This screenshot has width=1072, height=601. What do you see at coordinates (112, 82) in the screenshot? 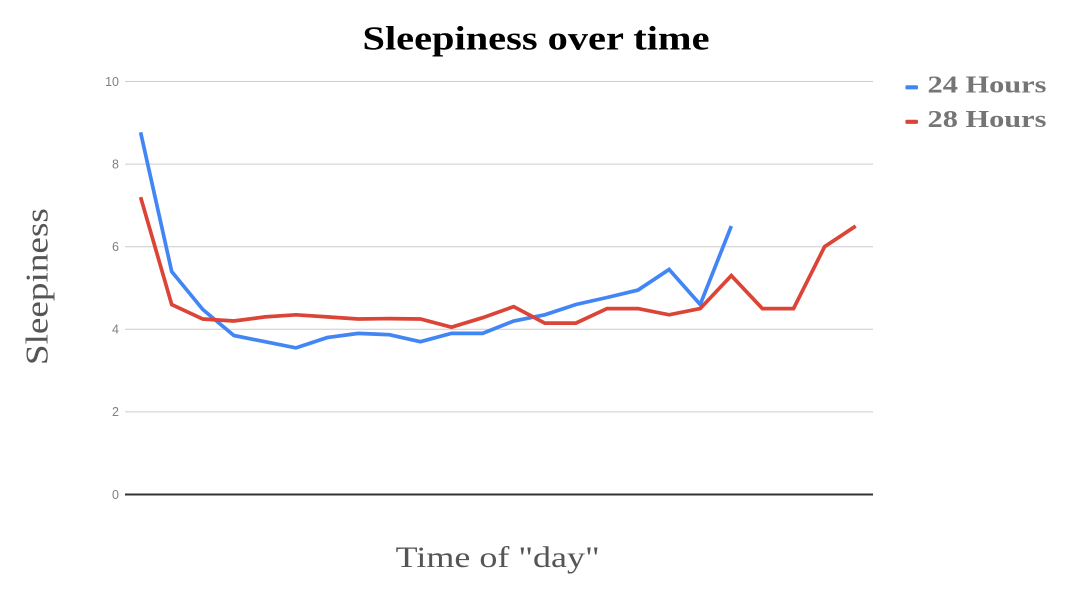
I see `svg-text: 10` at bounding box center [112, 82].